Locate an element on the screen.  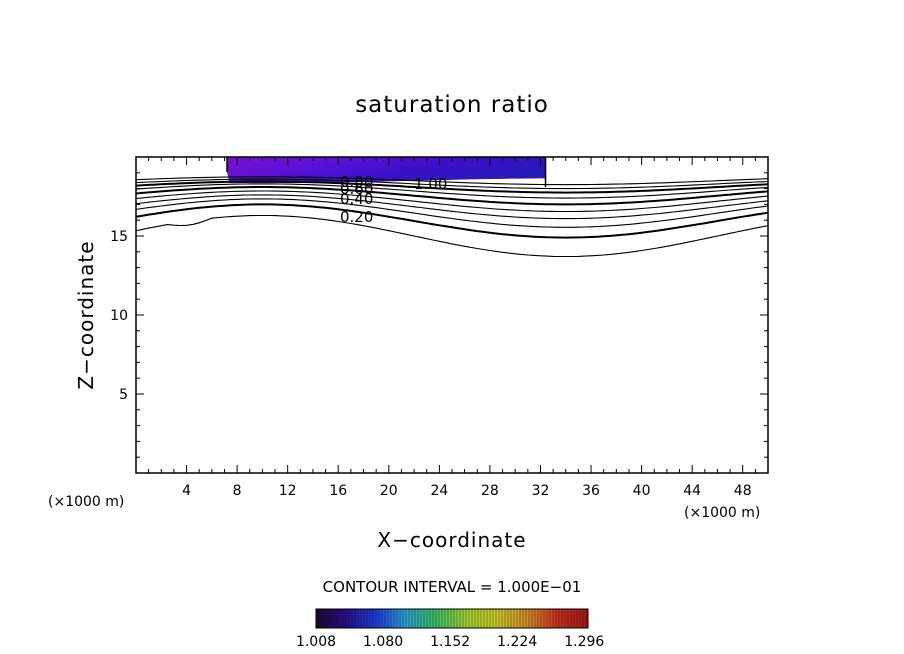
contour-label: 0.40 is located at coordinates (356, 199).